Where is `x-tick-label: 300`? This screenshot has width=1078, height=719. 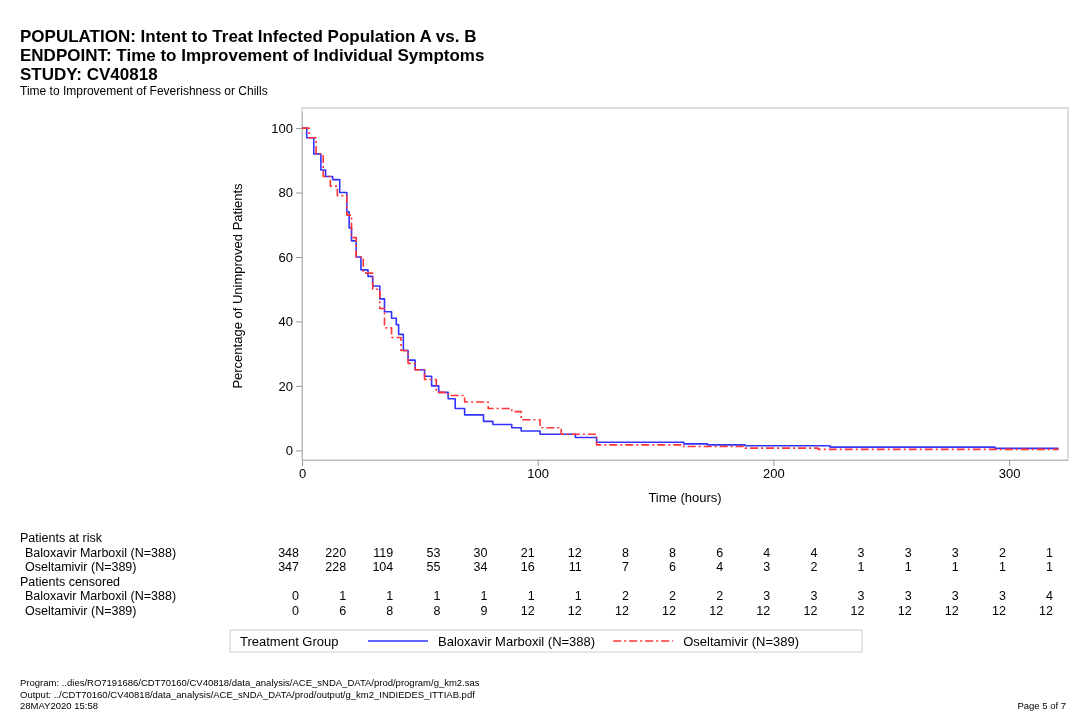 x-tick-label: 300 is located at coordinates (1009, 474).